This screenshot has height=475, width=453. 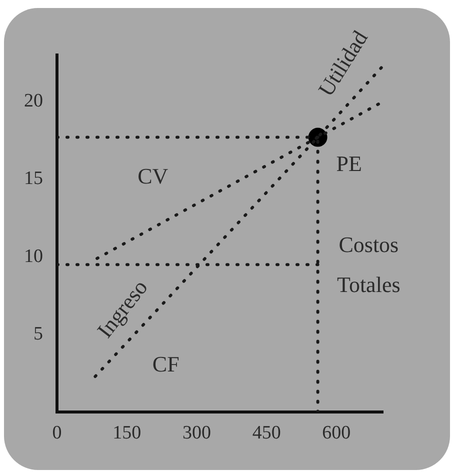 What do you see at coordinates (368, 264) in the screenshot?
I see `annotation: Costos Totales` at bounding box center [368, 264].